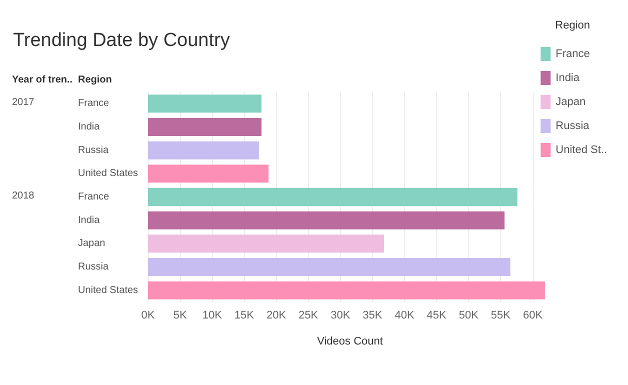  What do you see at coordinates (568, 78) in the screenshot?
I see `legend-label: India` at bounding box center [568, 78].